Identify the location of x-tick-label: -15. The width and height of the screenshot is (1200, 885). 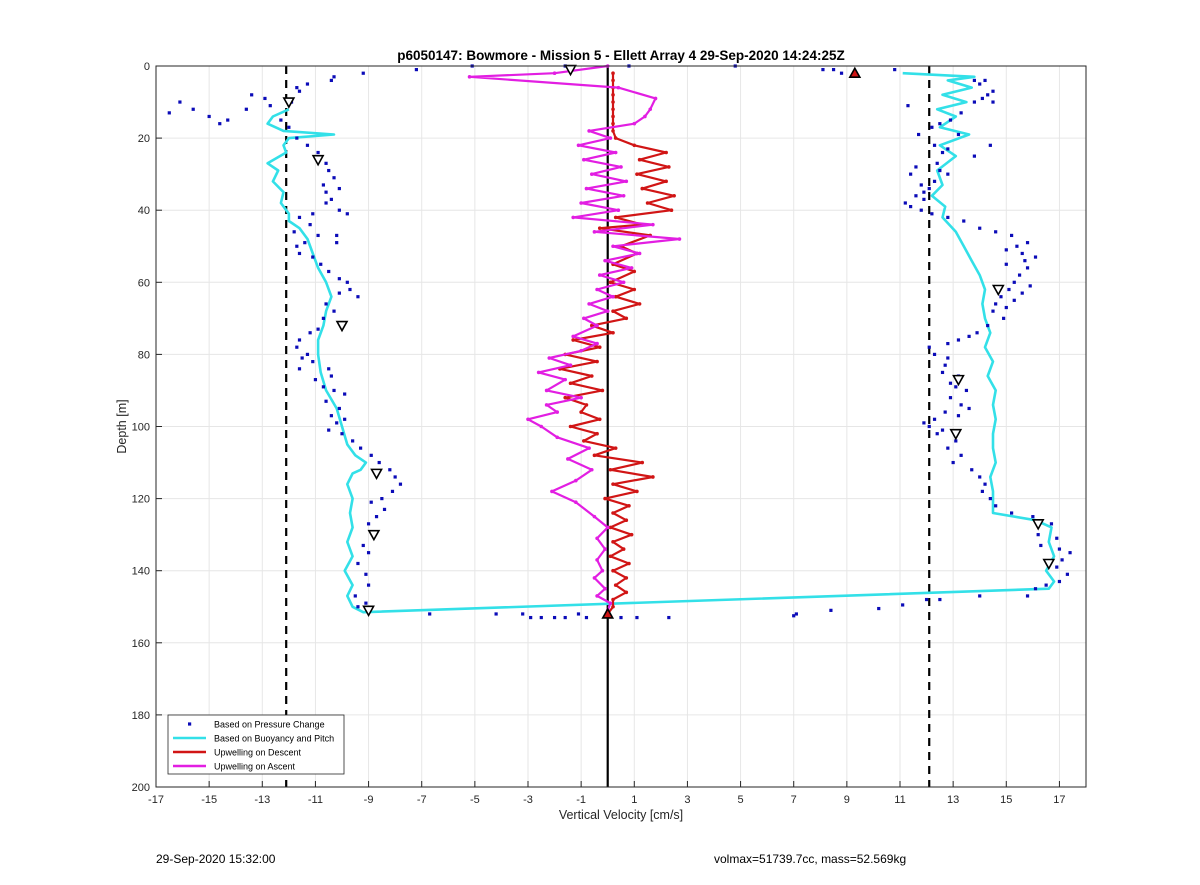
(209, 800).